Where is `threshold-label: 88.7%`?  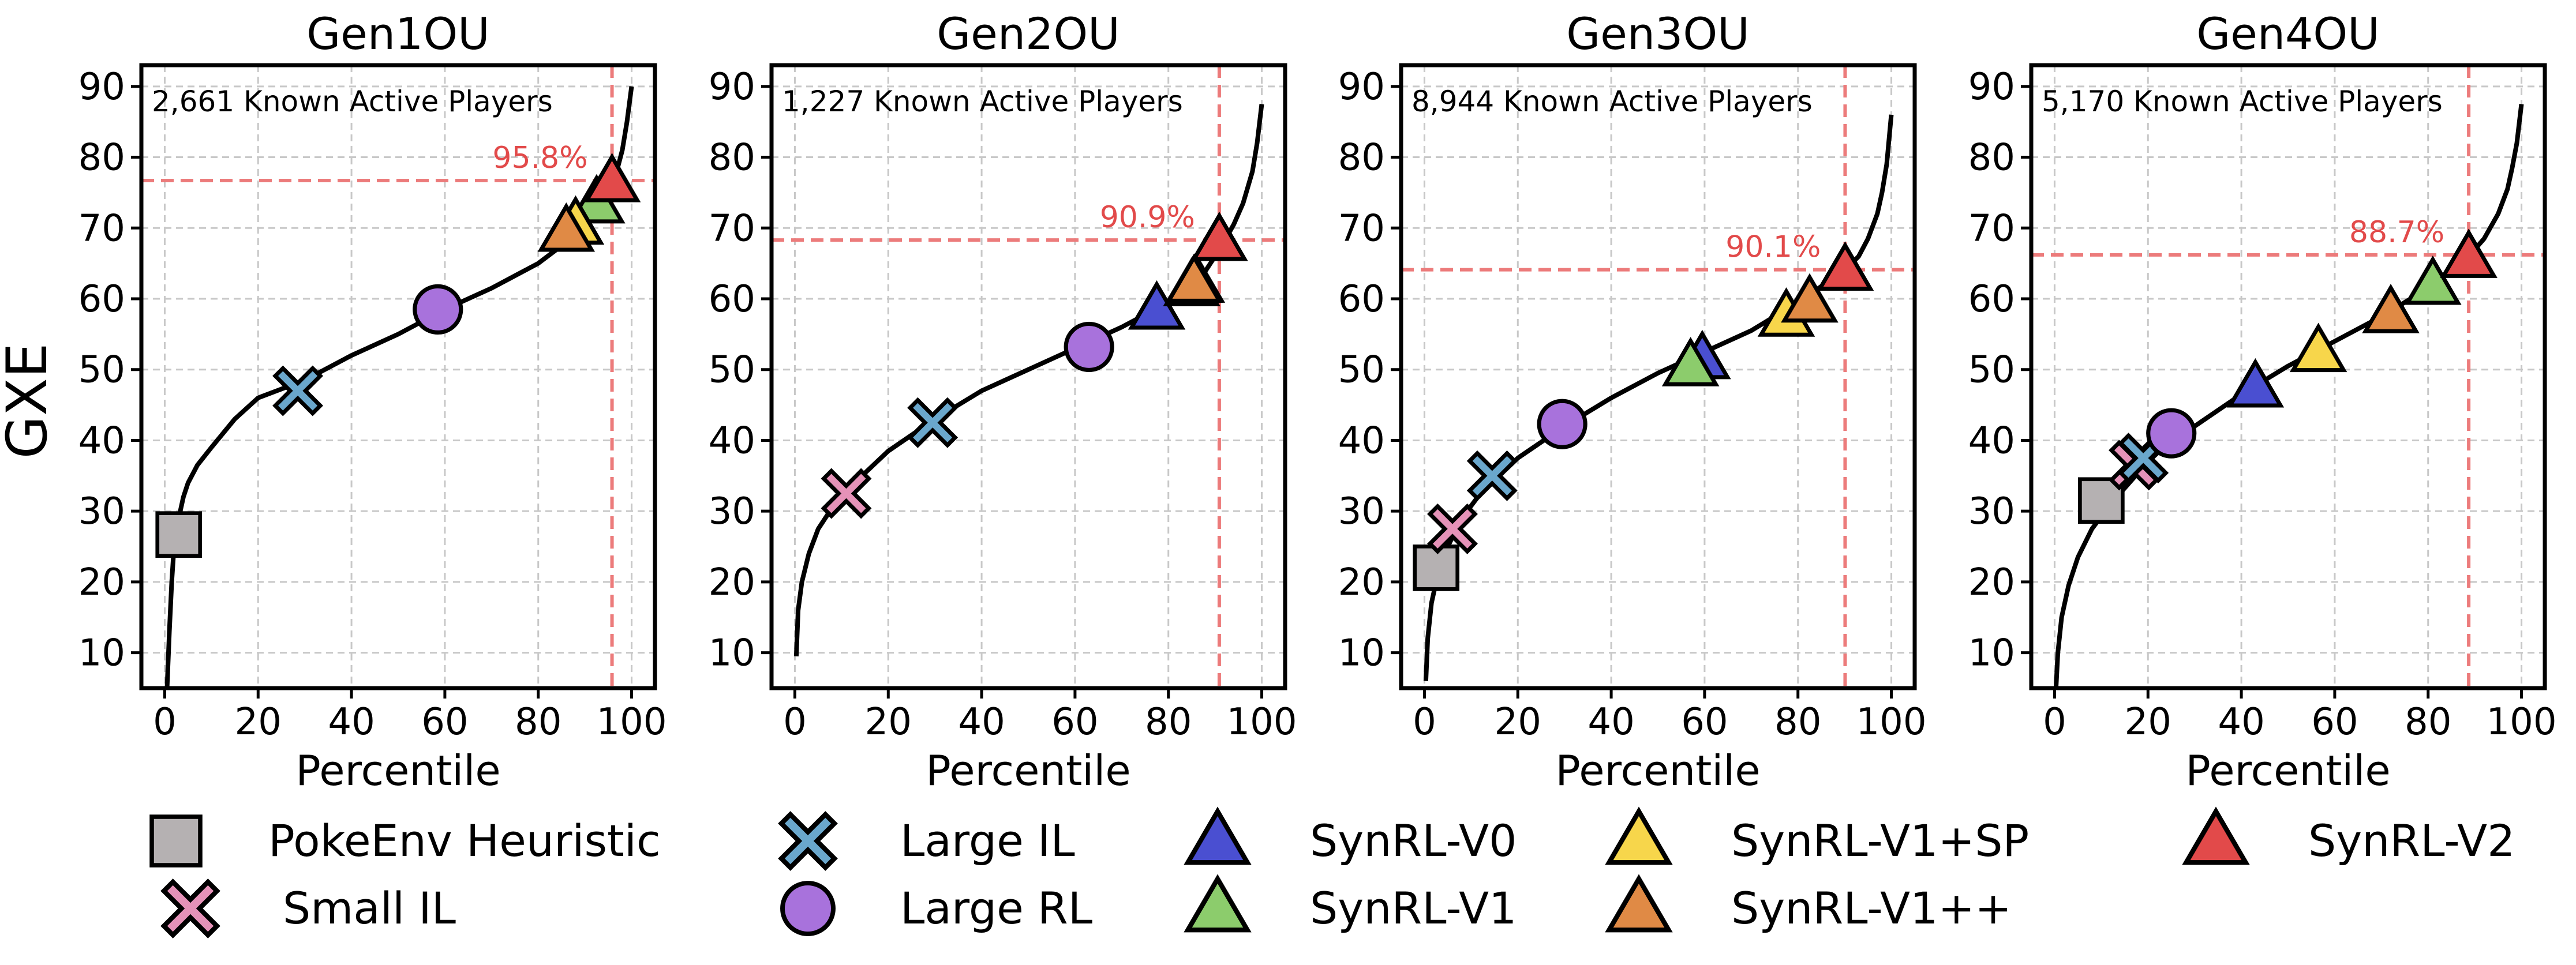 threshold-label: 88.7% is located at coordinates (2397, 233).